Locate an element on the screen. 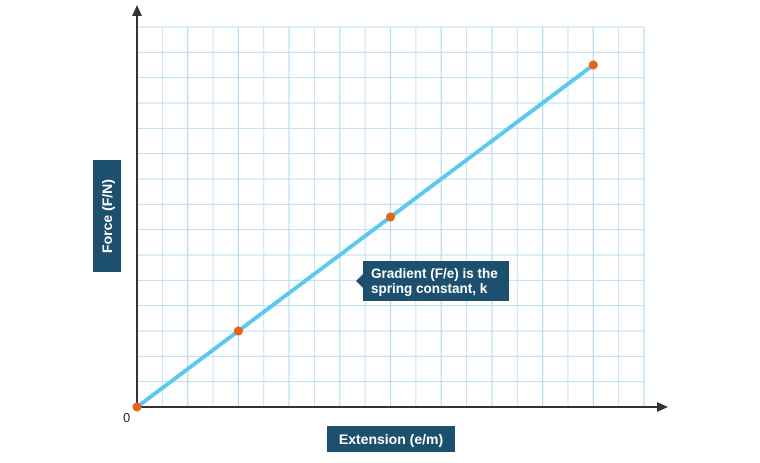 Image resolution: width=760 pixels, height=463 pixels. annotation-line-1: Gradient (F/e) is the is located at coordinates (434, 273).